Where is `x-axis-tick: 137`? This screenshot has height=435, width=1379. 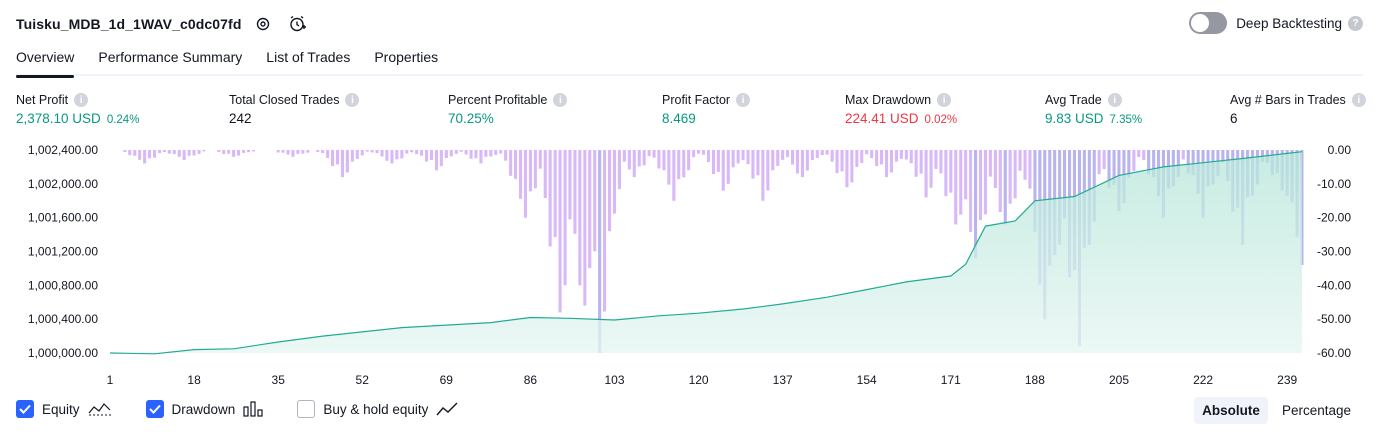
x-axis-tick: 137 is located at coordinates (783, 380).